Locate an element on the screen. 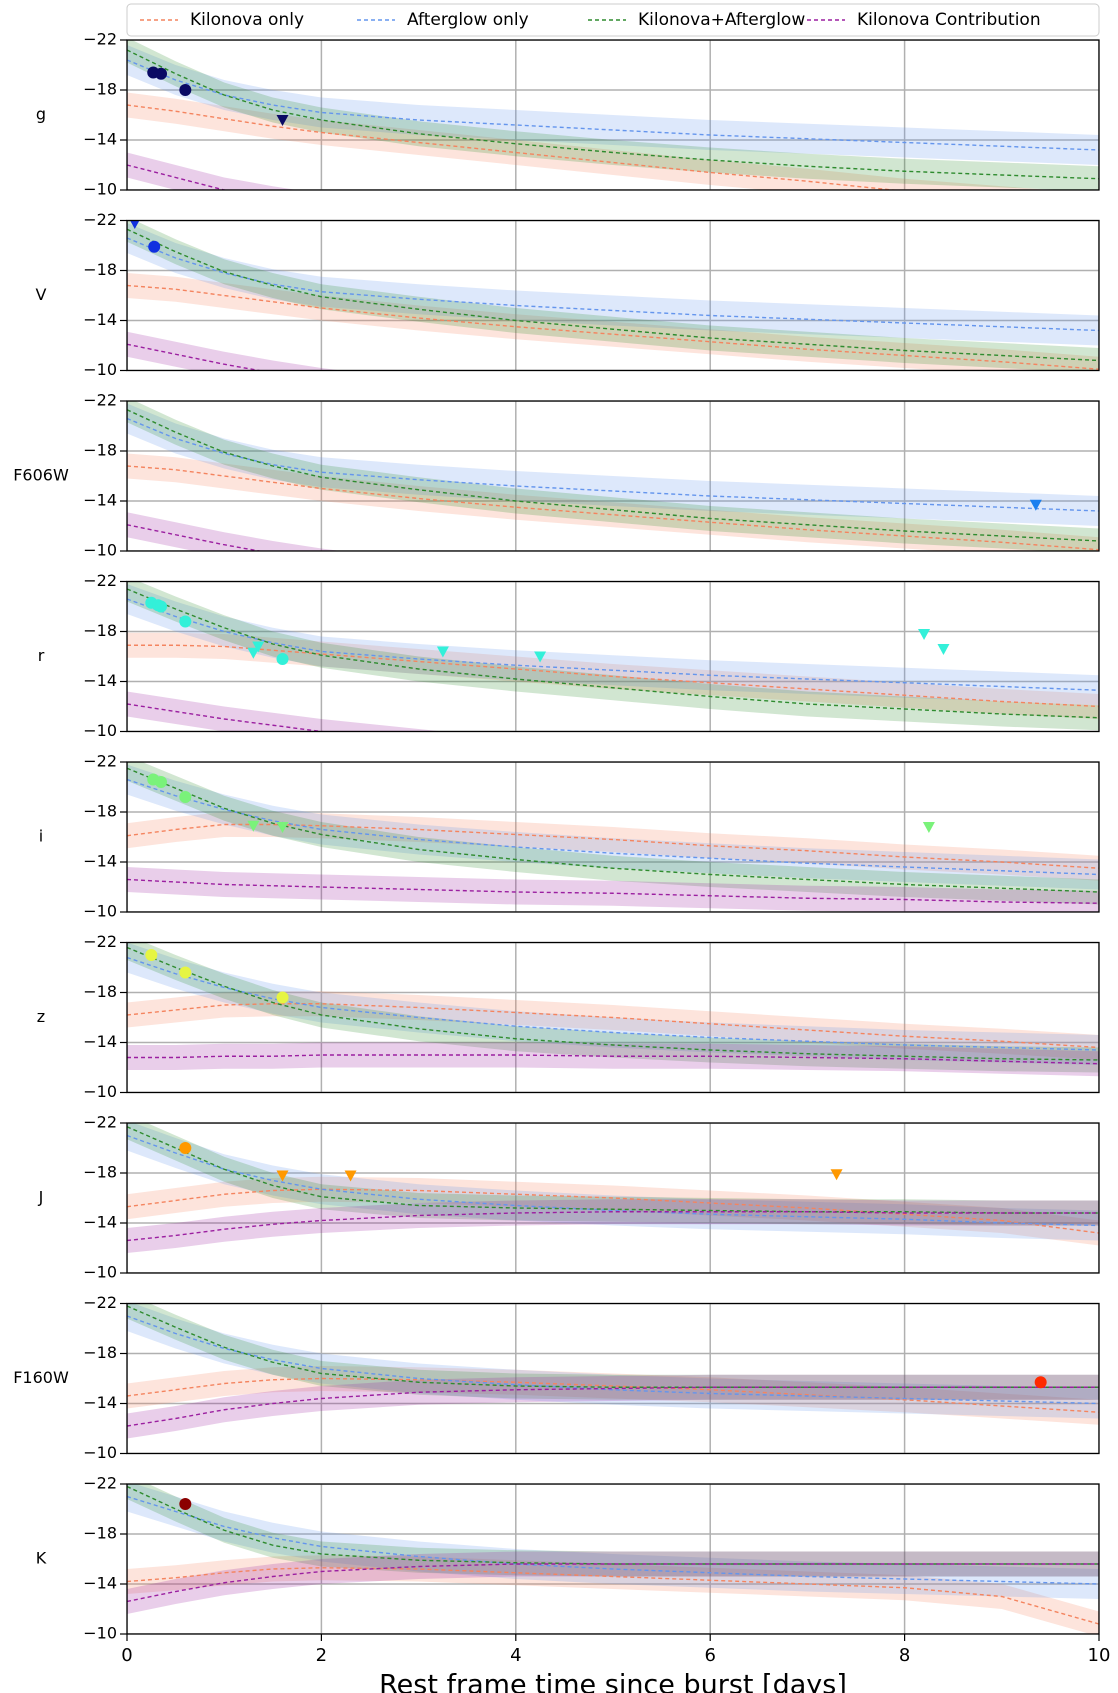  band-label: K is located at coordinates (41, 1558).